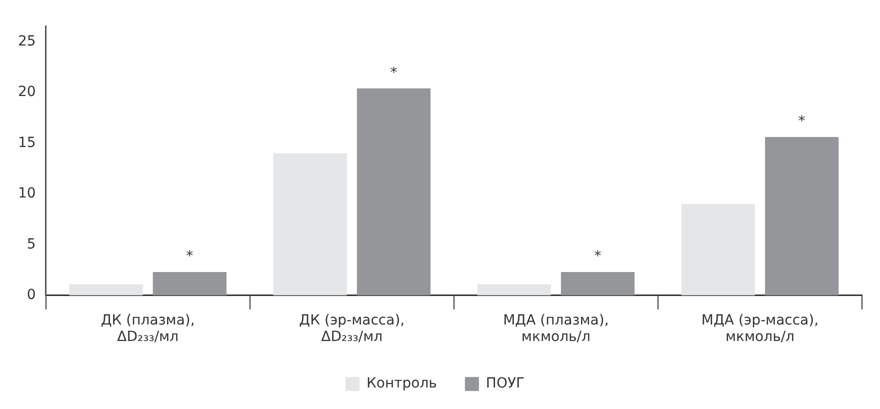 The width and height of the screenshot is (880, 409). I want to click on x-tick-label: МДА (эр-масса), мкмоль/л, so click(760, 329).